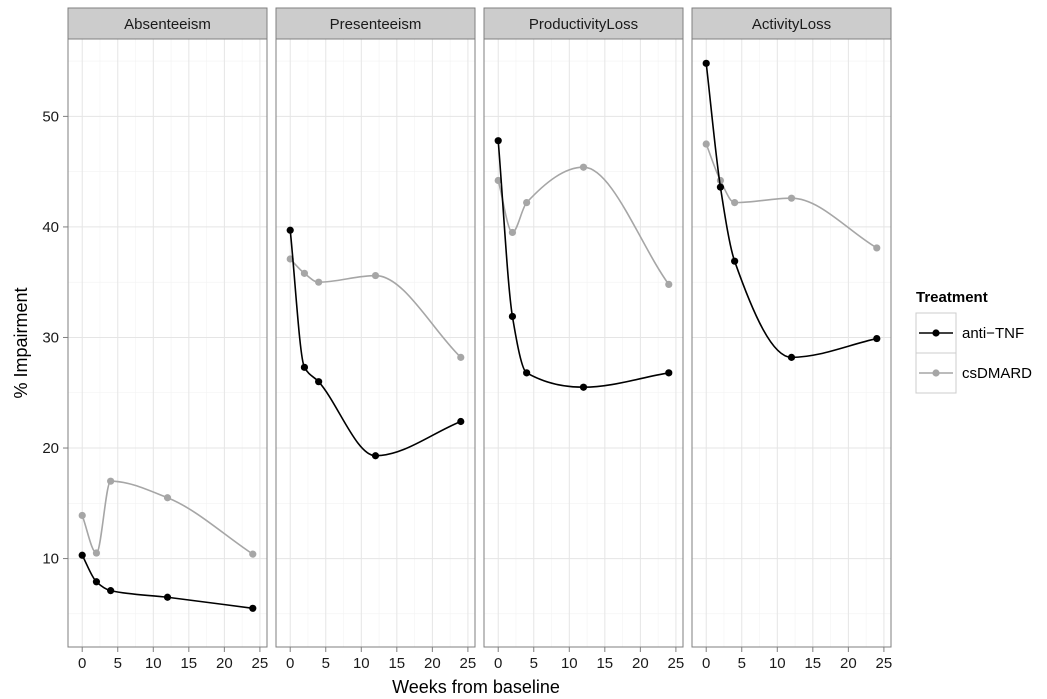 The image size is (1047, 699). I want to click on facet-strip-label: ActivityLoss, so click(791, 24).